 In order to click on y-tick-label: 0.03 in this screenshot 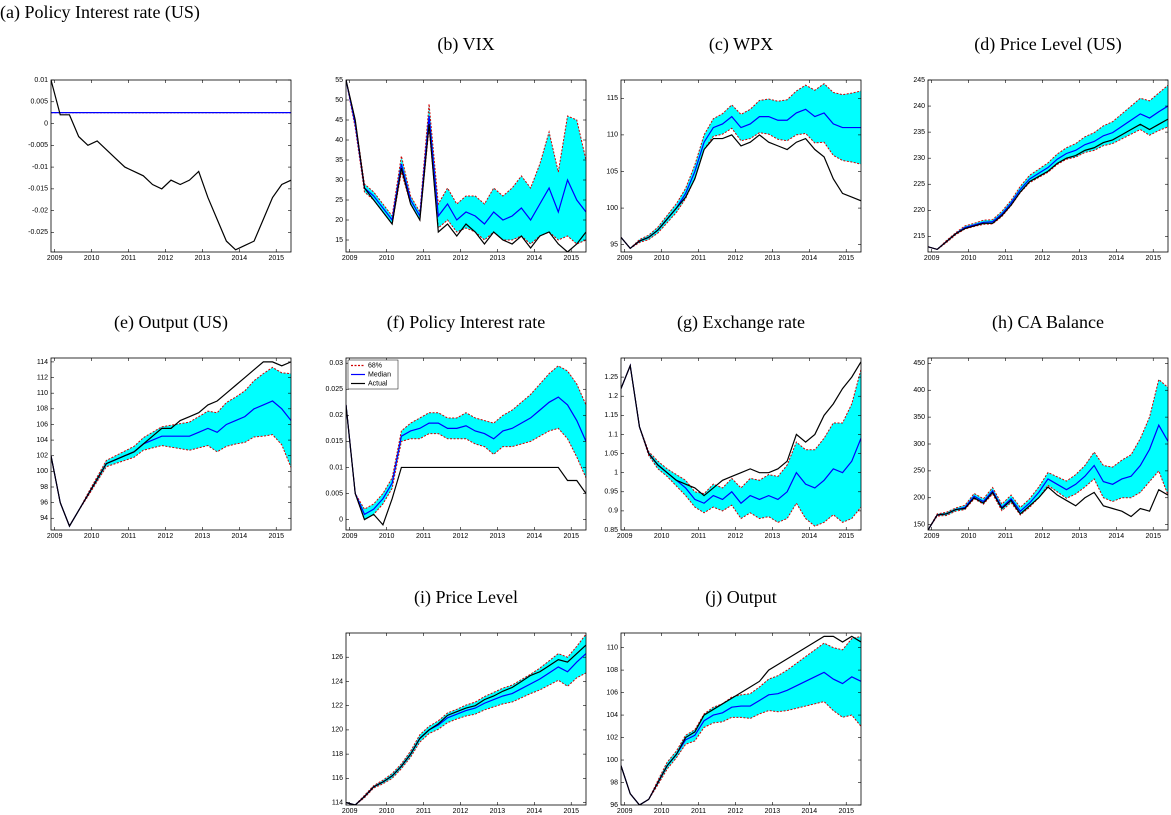, I will do `click(336, 363)`.